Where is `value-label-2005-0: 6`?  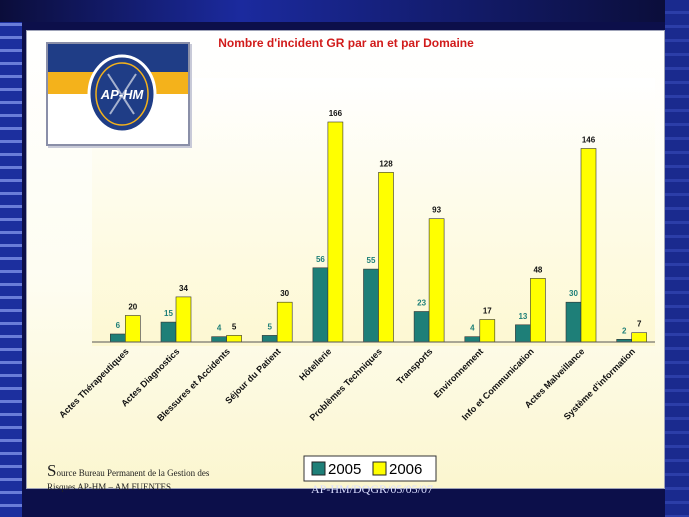 value-label-2005-0: 6 is located at coordinates (118, 325).